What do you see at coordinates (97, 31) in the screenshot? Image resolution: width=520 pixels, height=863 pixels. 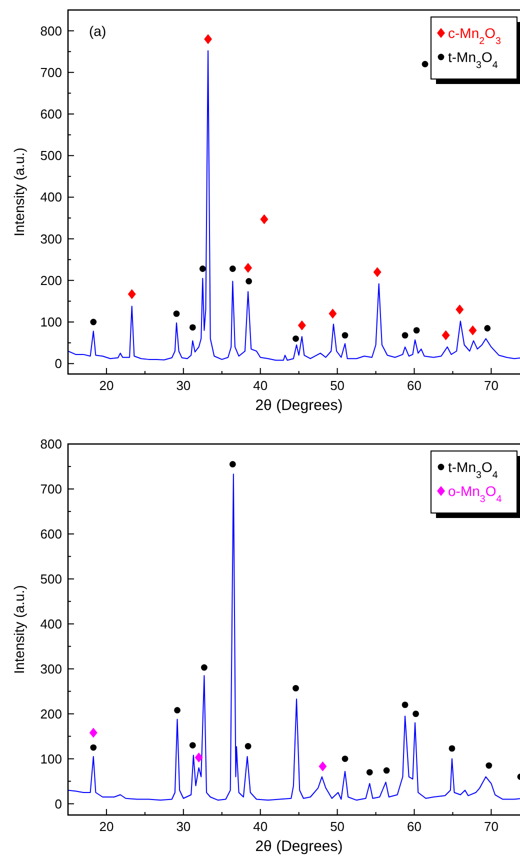 I see `annotation: (a)` at bounding box center [97, 31].